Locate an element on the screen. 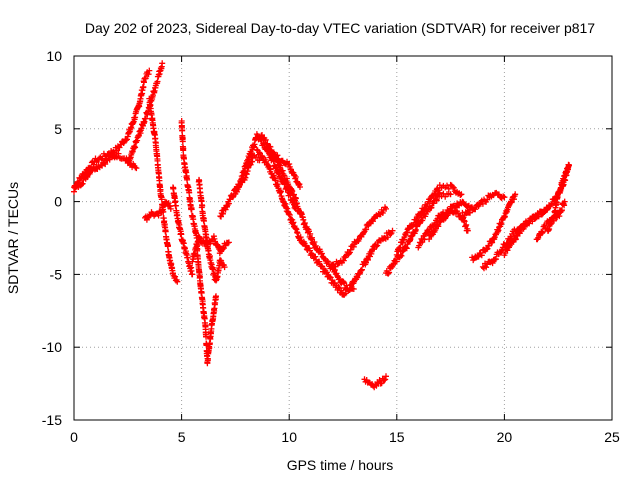  series-sat-v is located at coordinates (451, 220).